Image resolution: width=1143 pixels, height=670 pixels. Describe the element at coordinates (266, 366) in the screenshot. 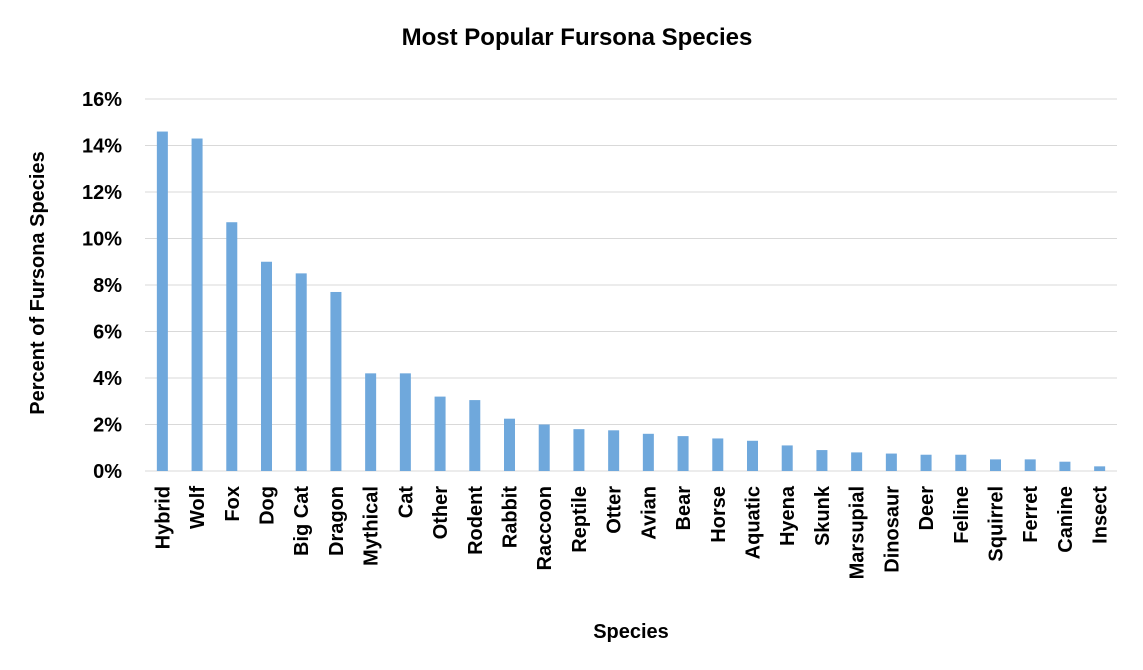

I see `bar-dog` at that location.